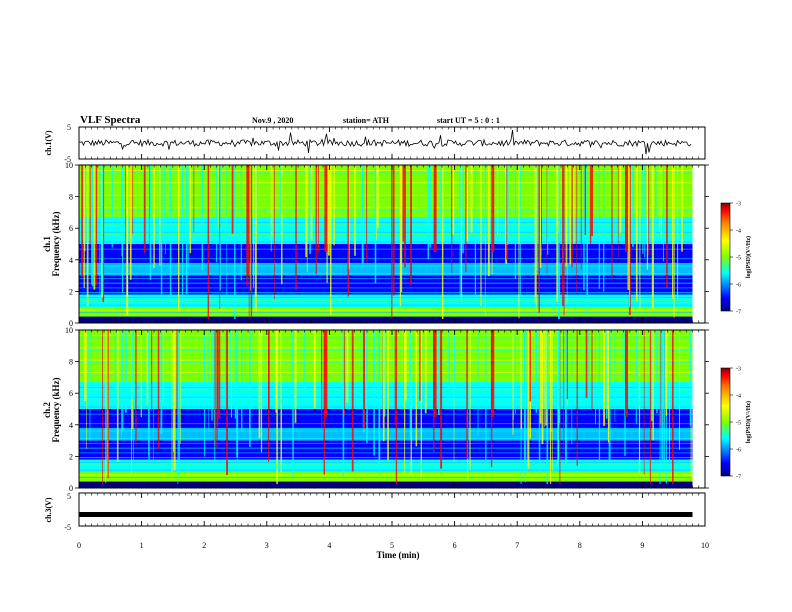  I want to click on ch1-spec-ylabel-line1: ch.1, so click(47, 244).